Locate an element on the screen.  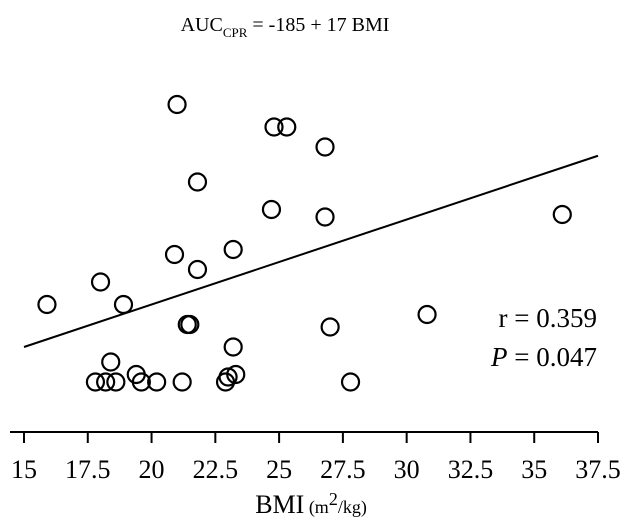
x-tick-label: 17.5 is located at coordinates (88, 469).